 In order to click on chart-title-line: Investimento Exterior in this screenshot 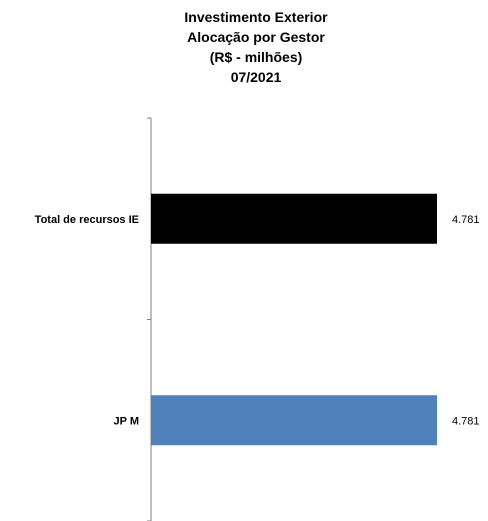, I will do `click(256, 17)`.